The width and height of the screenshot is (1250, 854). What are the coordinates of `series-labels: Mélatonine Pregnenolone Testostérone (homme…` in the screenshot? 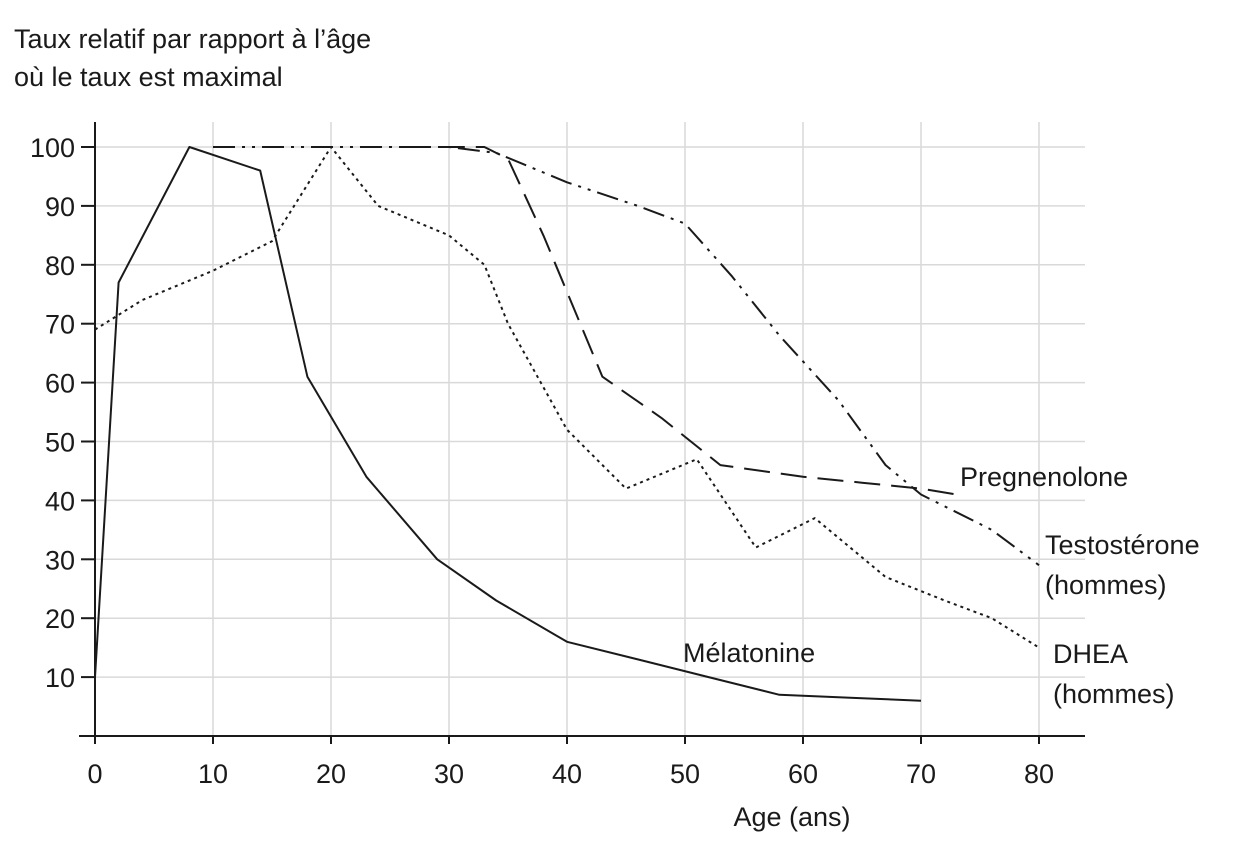 It's located at (941, 585).